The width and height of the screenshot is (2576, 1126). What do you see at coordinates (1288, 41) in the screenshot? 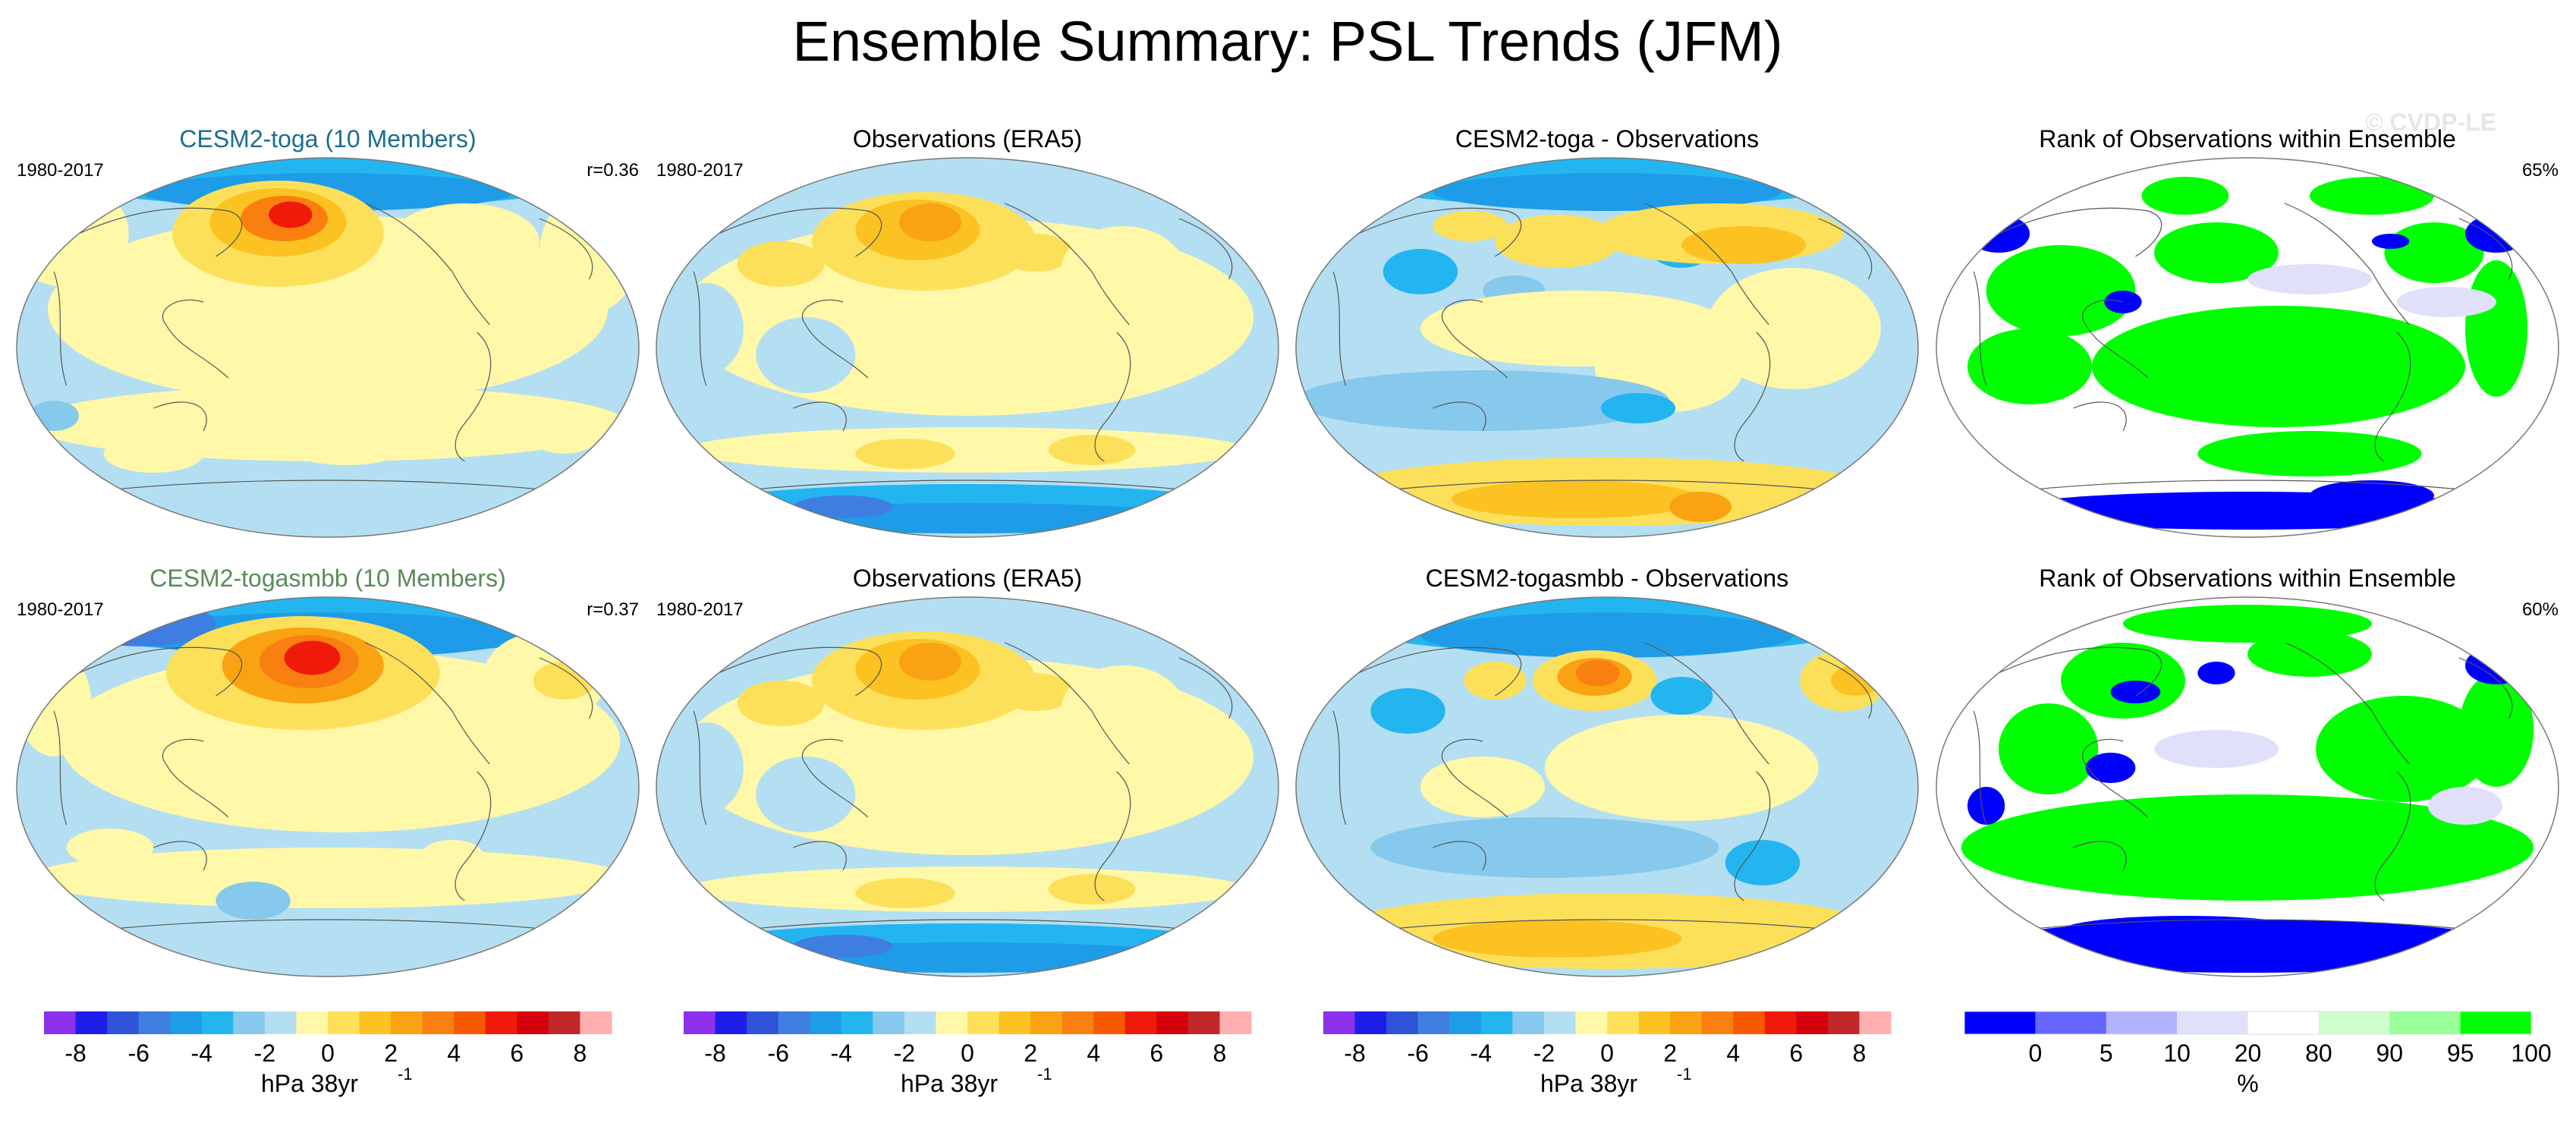
I see `figure-title: Ensemble Summary: PSL Trends (JFM)` at bounding box center [1288, 41].